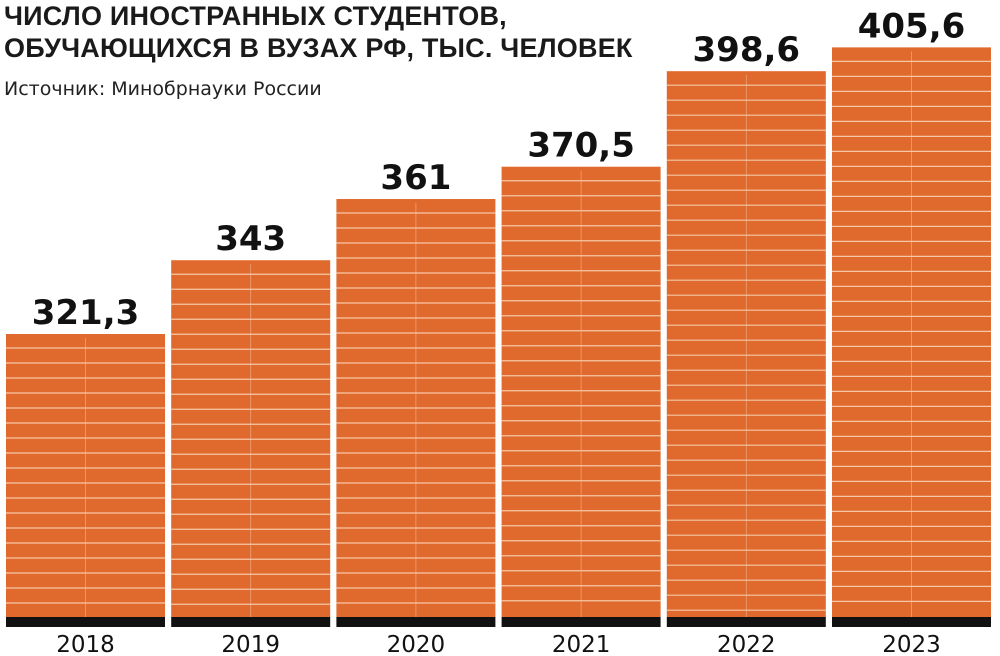 The image size is (1000, 656). I want to click on bar-group-2018: 321,3 2018, so click(85, 474).